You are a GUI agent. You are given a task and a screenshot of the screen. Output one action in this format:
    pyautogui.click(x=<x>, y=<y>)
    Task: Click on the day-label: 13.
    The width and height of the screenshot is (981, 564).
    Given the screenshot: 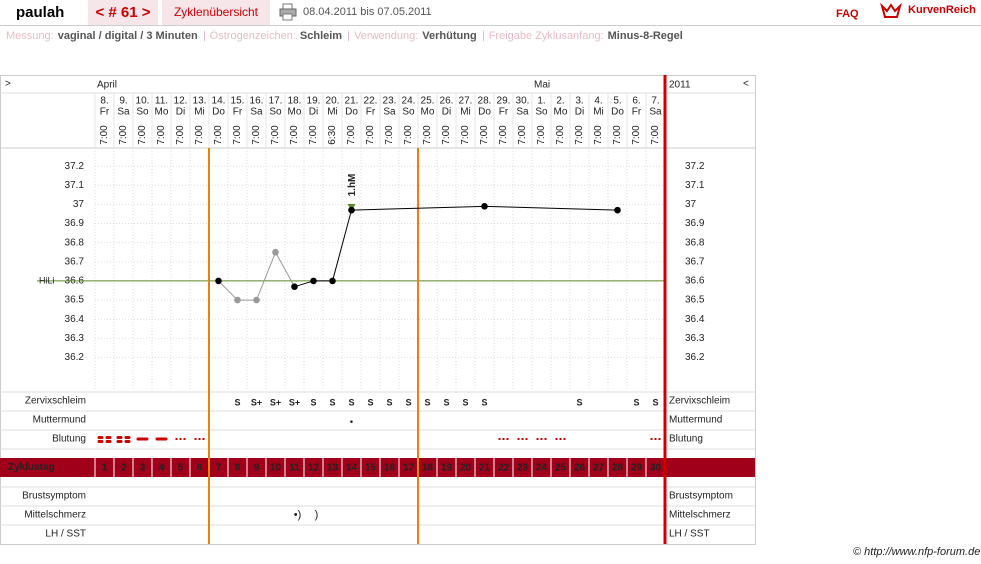 What is the action you would take?
    pyautogui.click(x=200, y=101)
    